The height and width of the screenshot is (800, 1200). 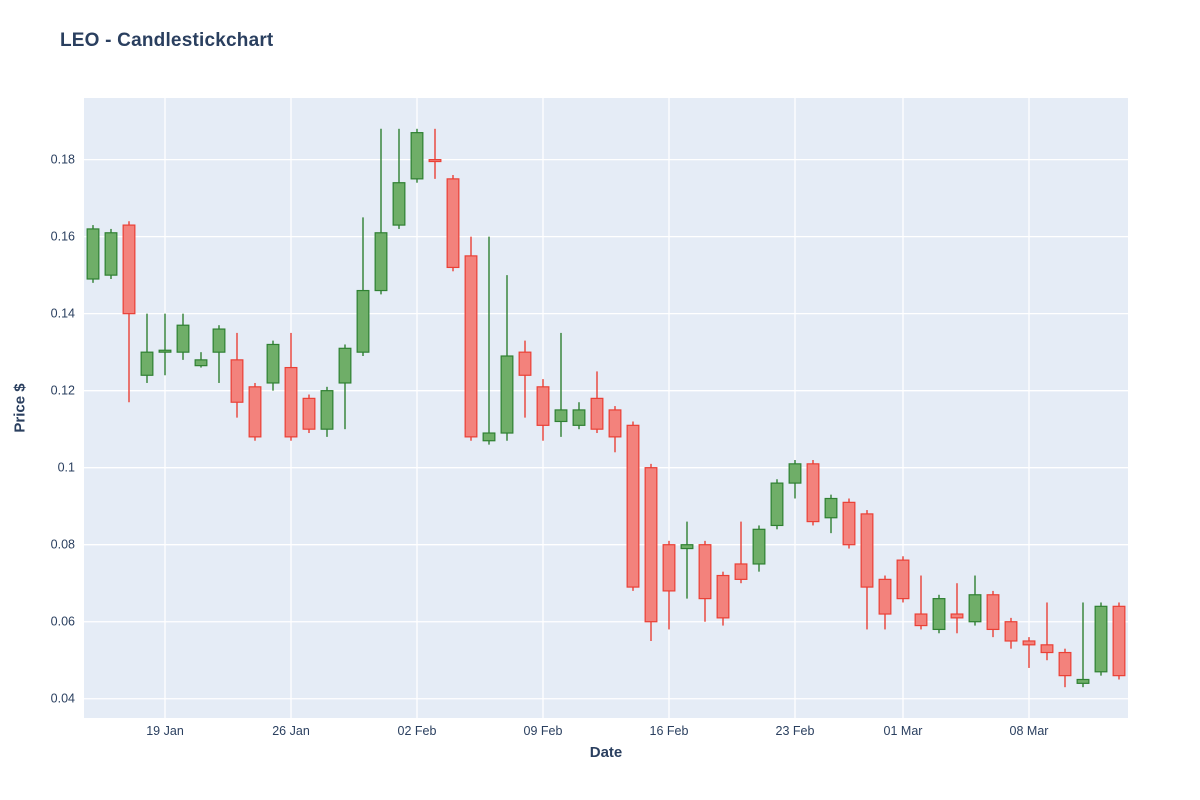 I want to click on candle-24-jan, so click(x=255, y=411).